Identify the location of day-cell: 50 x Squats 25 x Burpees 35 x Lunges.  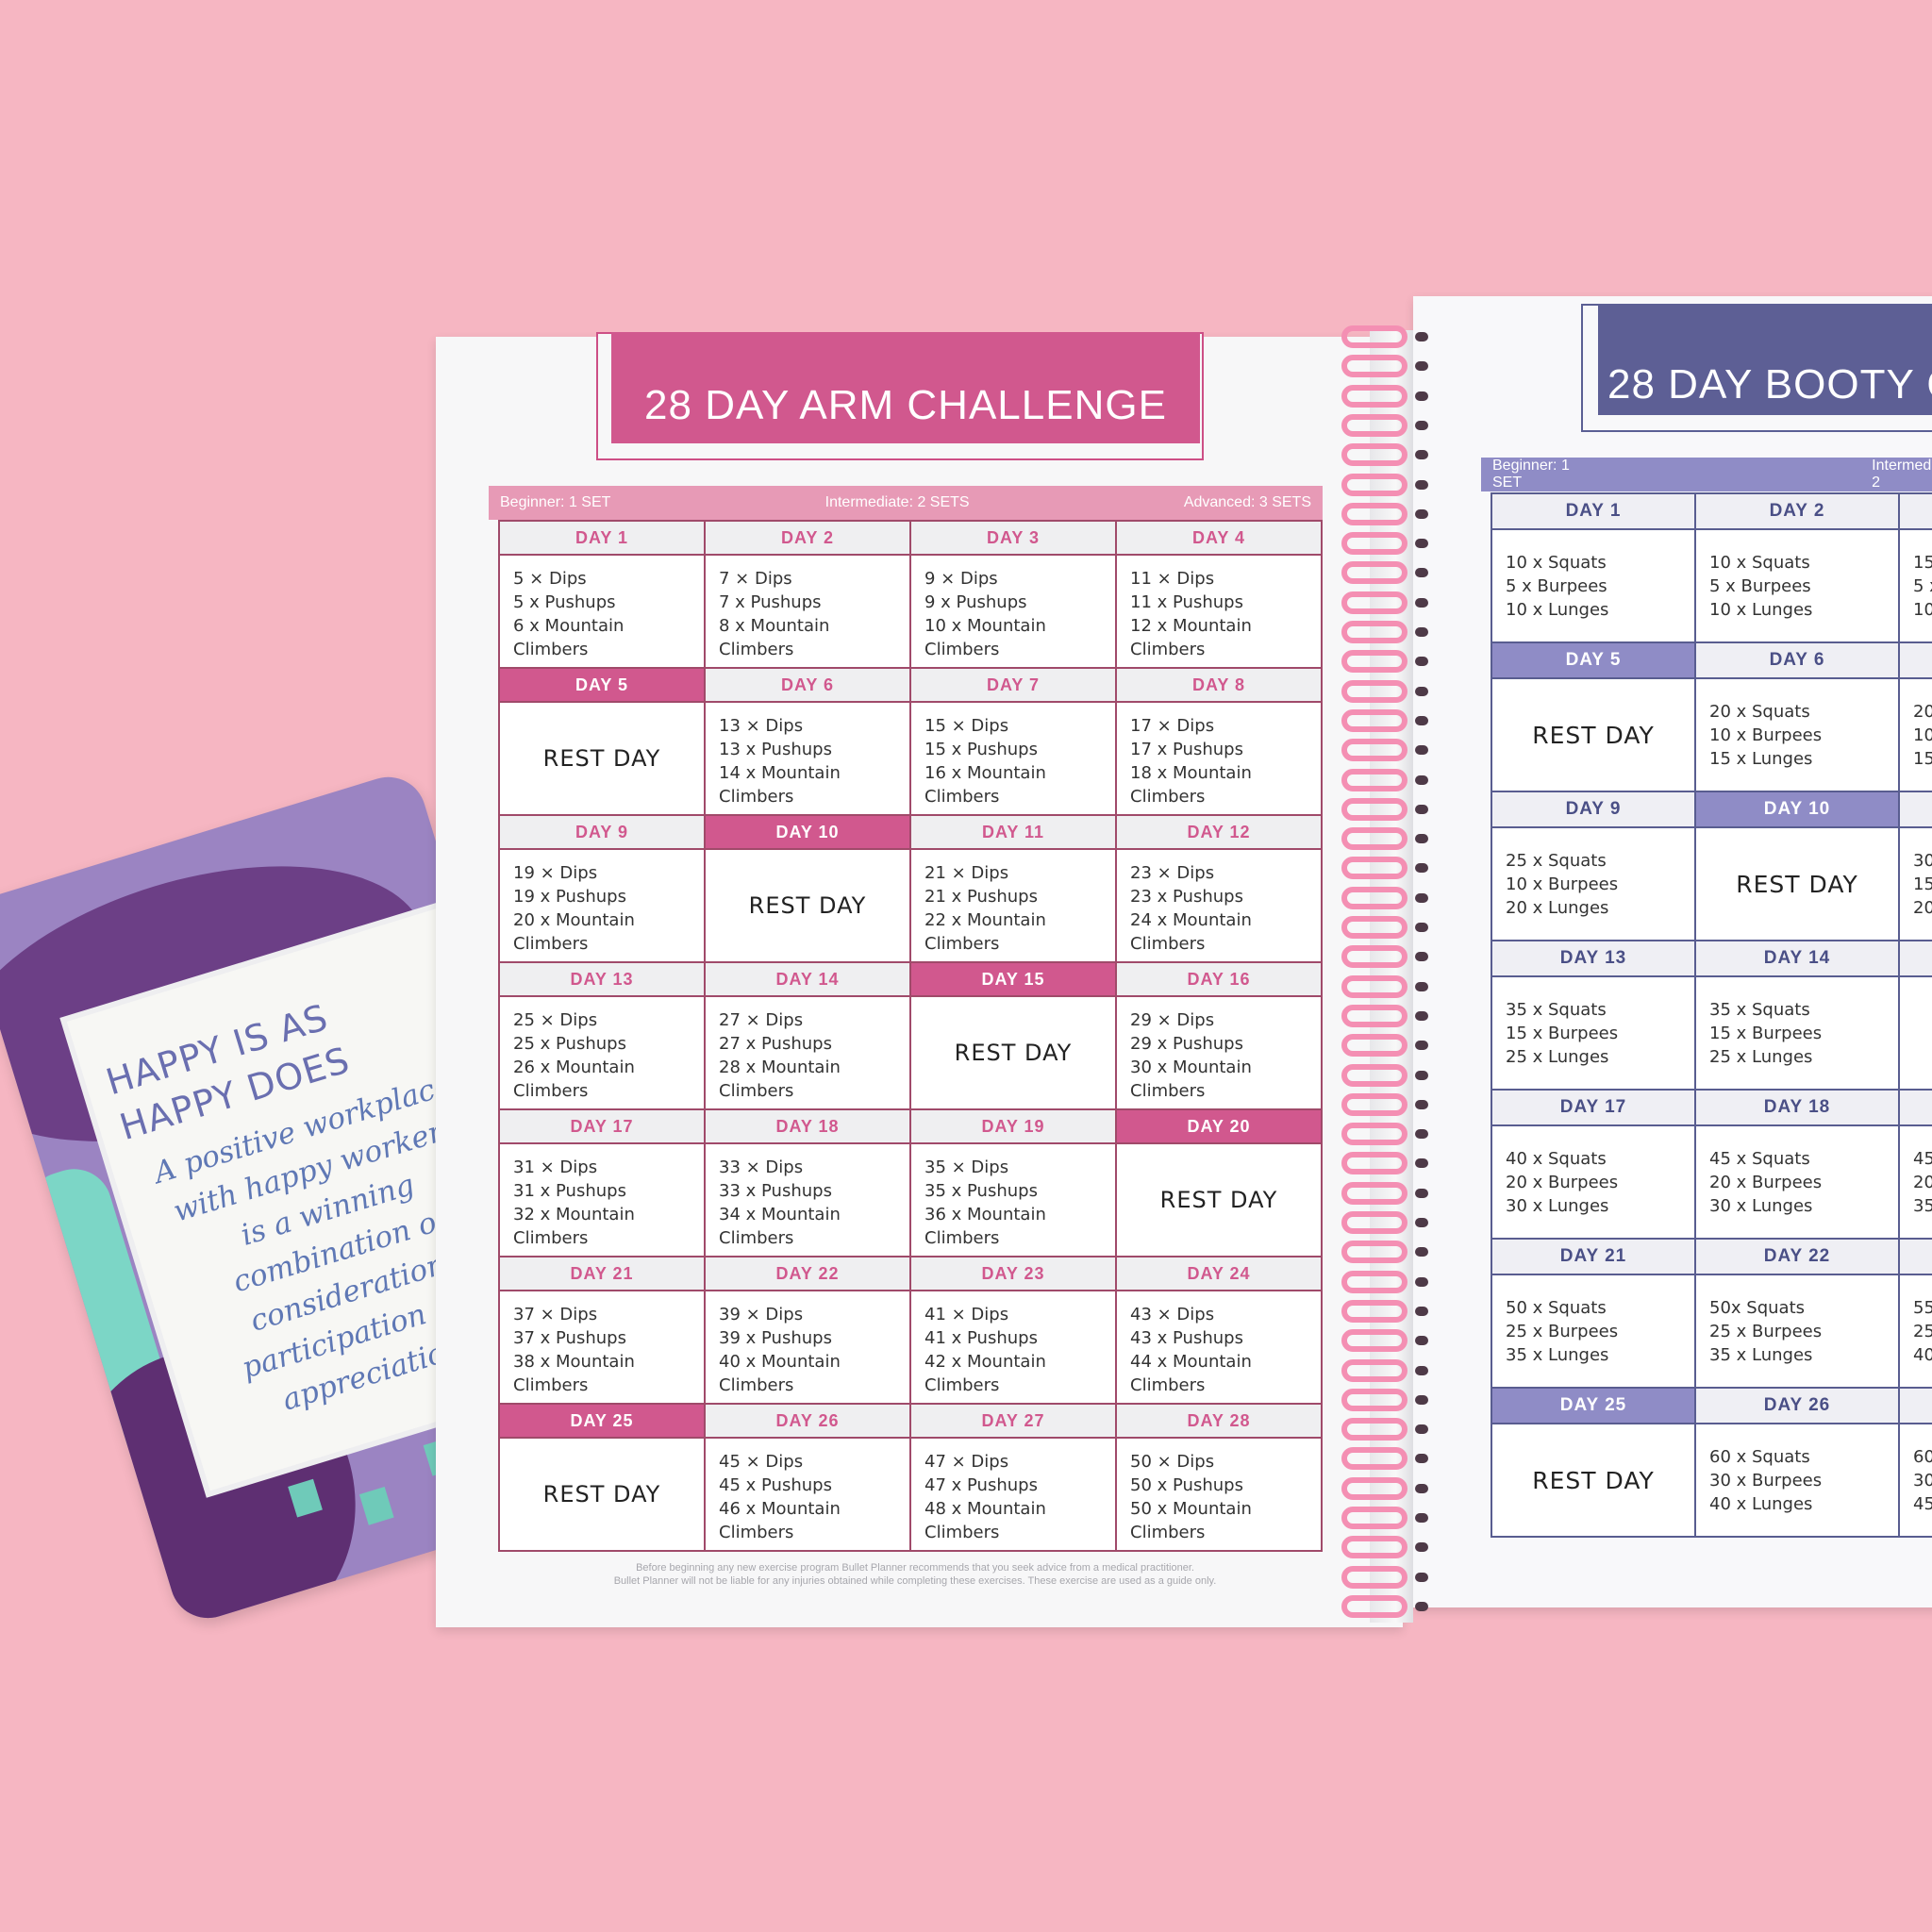
(1594, 1331).